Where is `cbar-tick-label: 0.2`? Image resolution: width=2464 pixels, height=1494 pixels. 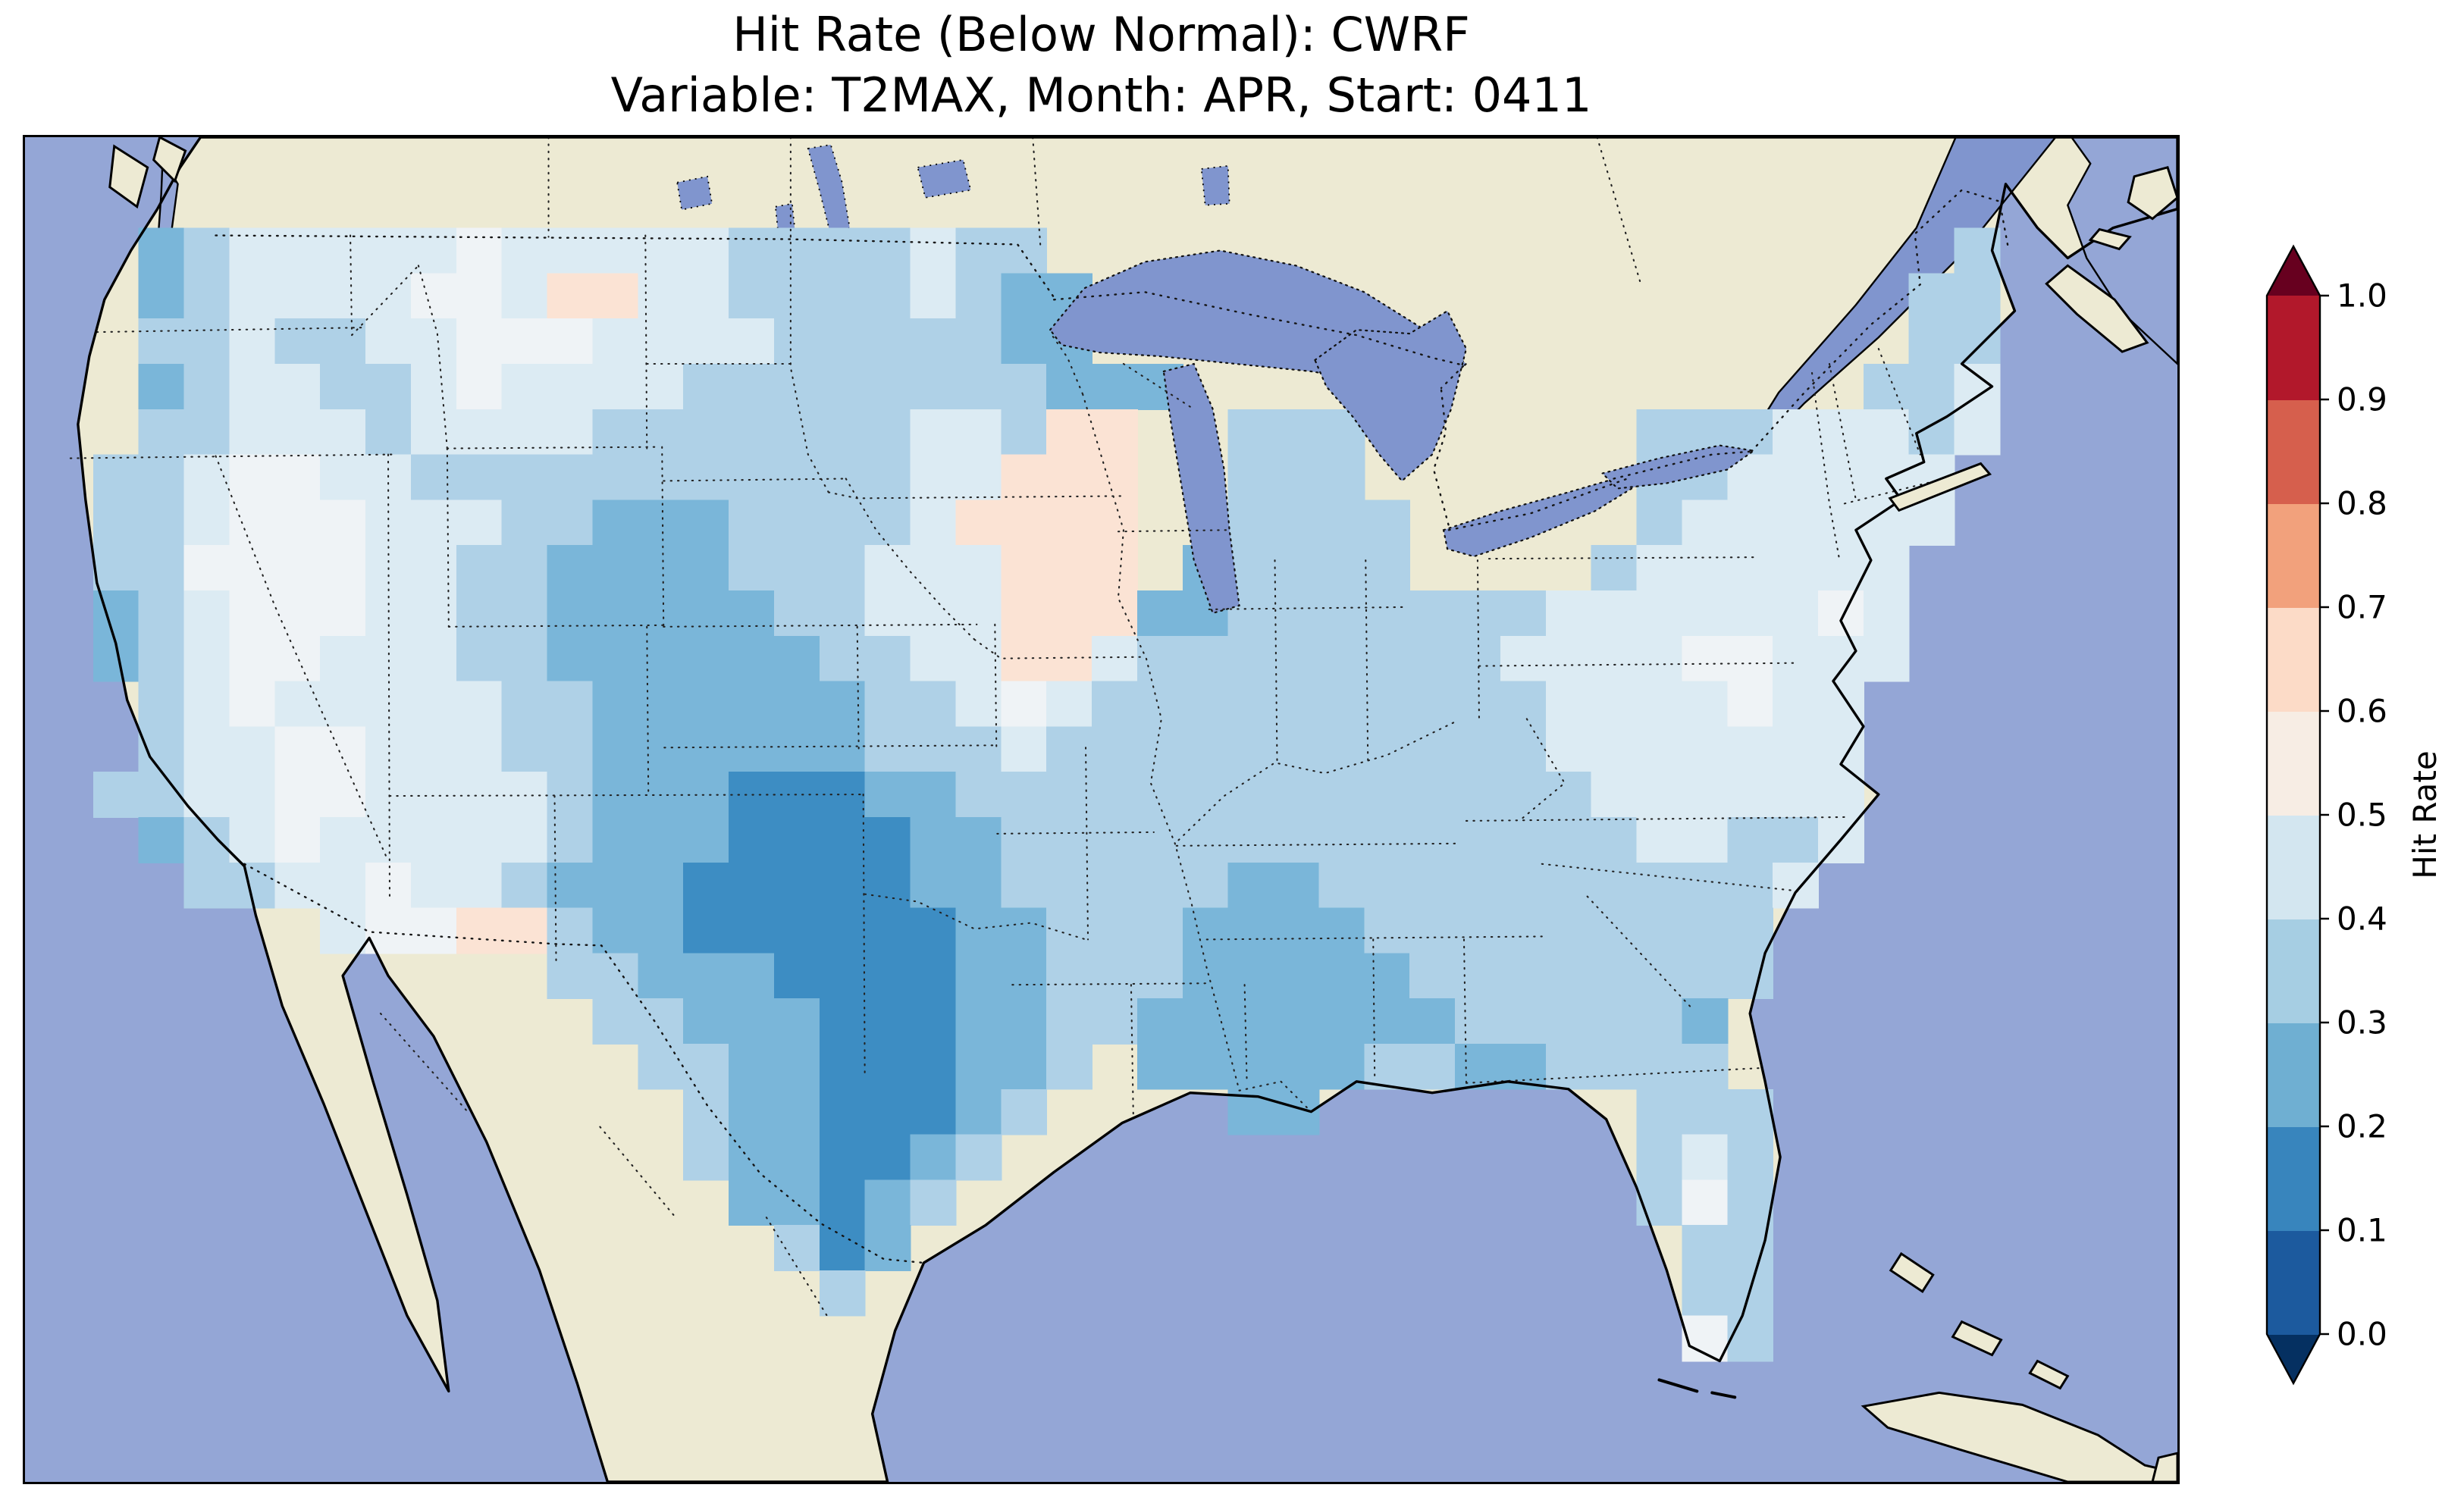
cbar-tick-label: 0.2 is located at coordinates (2362, 1126).